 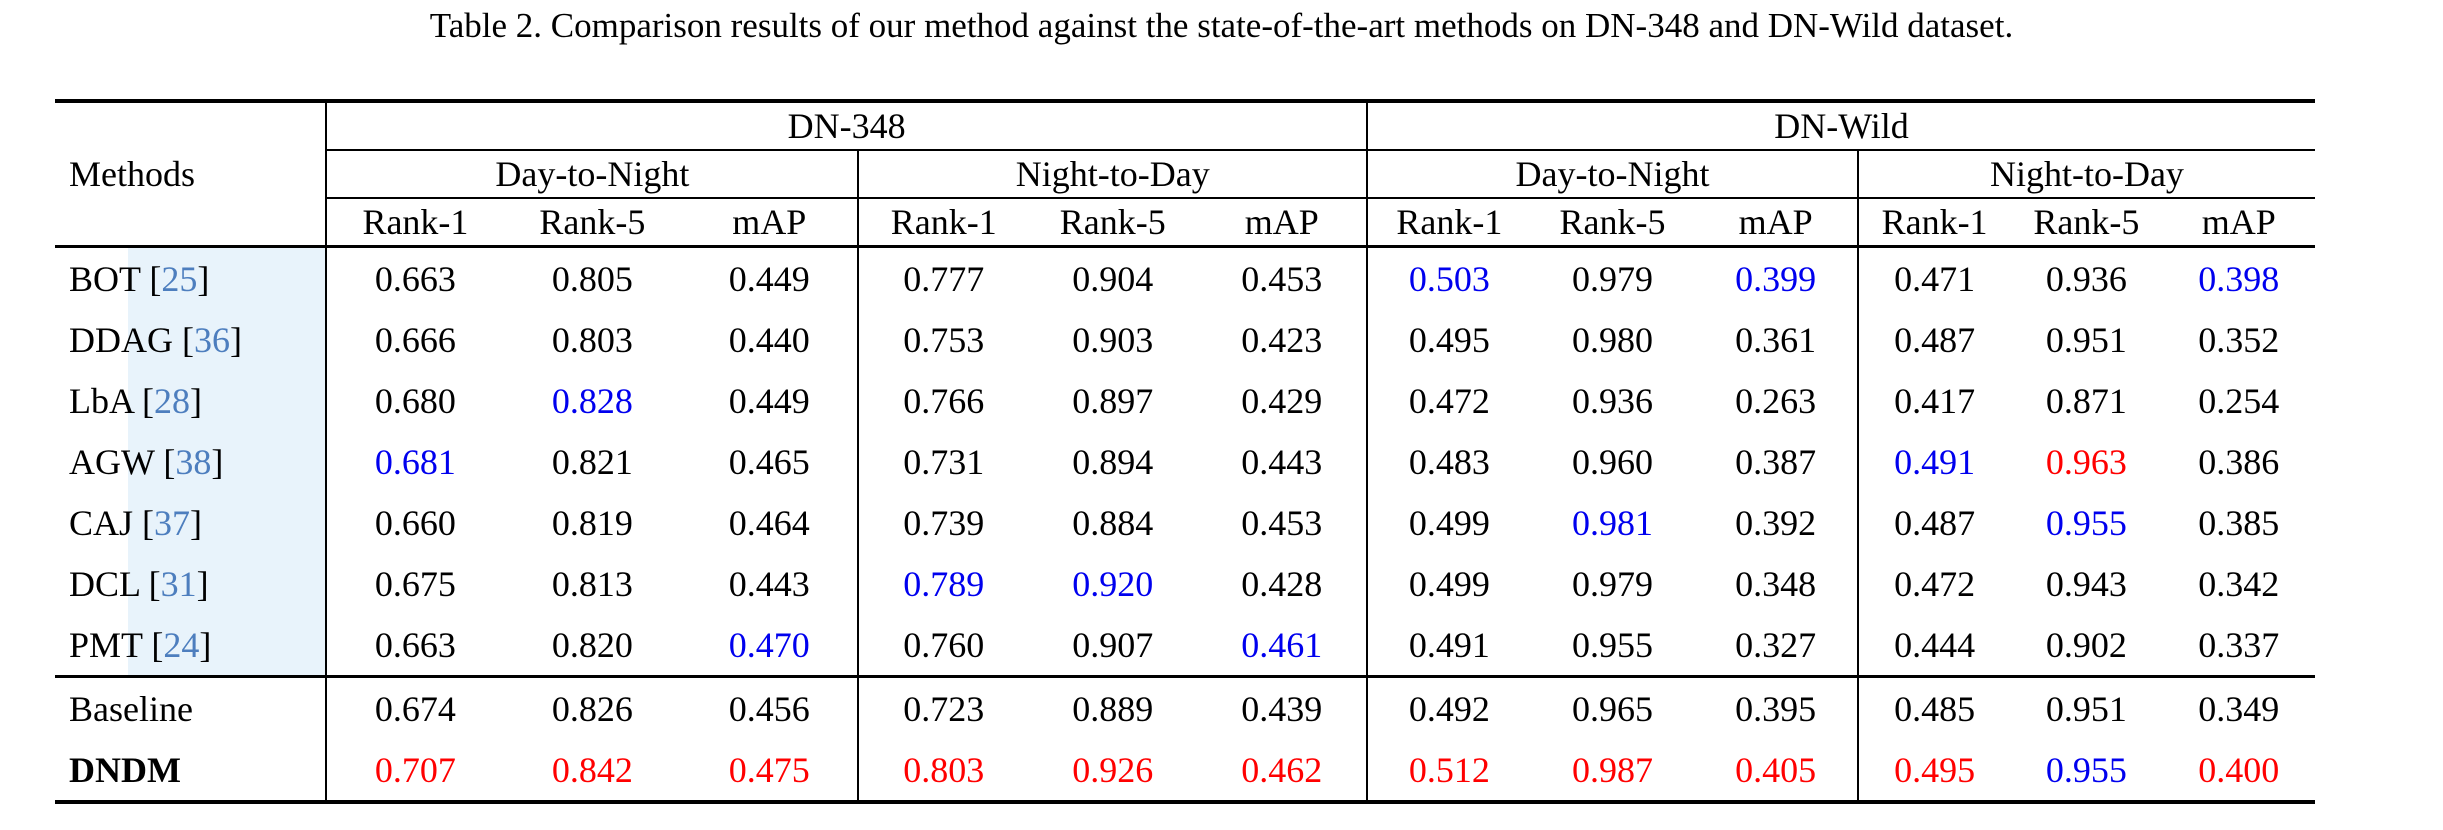 I want to click on value-cell: 0.731, so click(x=942, y=461).